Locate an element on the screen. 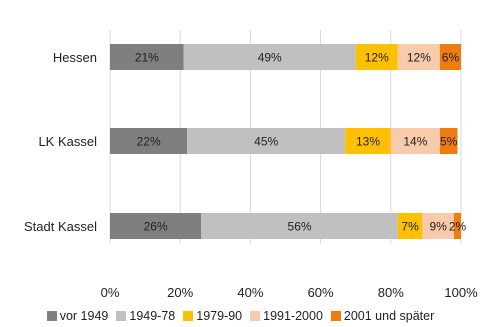  data-label: 7% is located at coordinates (410, 227).